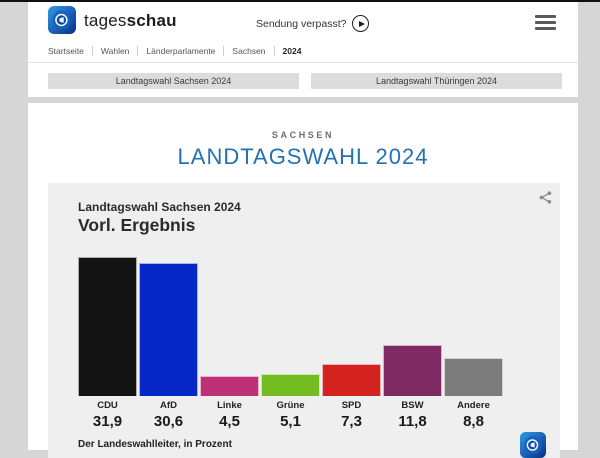 This screenshot has width=600, height=458. I want to click on bar-linke, so click(229, 386).